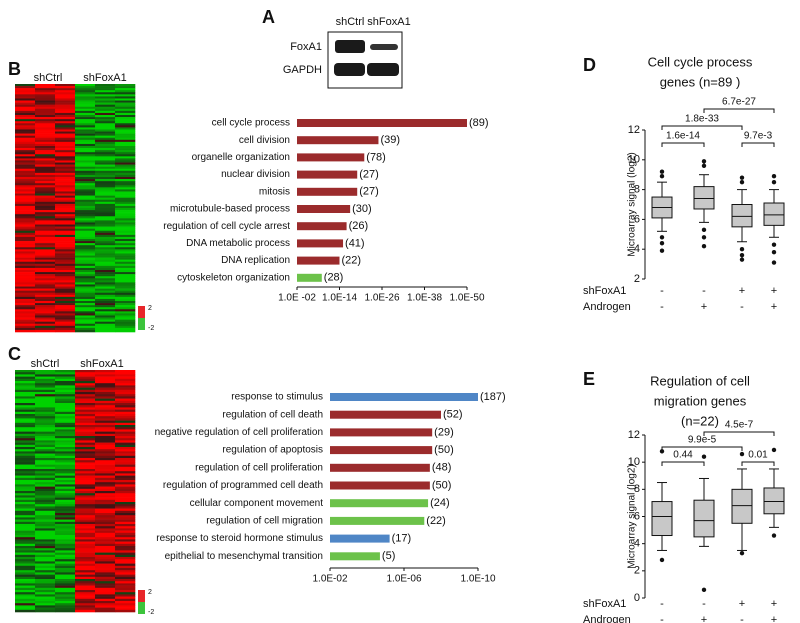 The width and height of the screenshot is (800, 623). I want to click on p-value-label: 9.9e-5, so click(702, 440).